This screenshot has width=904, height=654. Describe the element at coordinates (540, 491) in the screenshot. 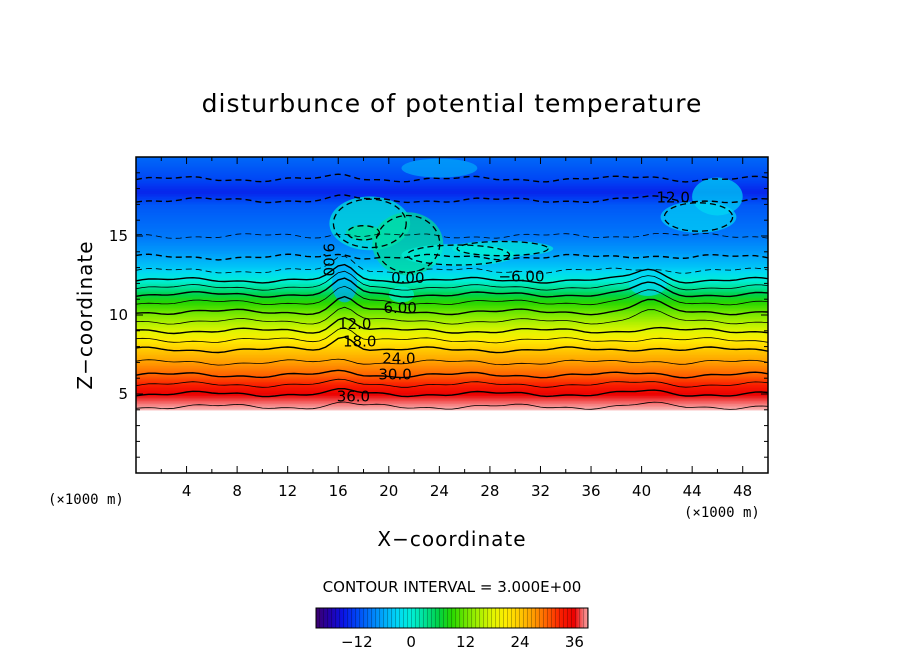

I see `x-tick-label: 32` at that location.